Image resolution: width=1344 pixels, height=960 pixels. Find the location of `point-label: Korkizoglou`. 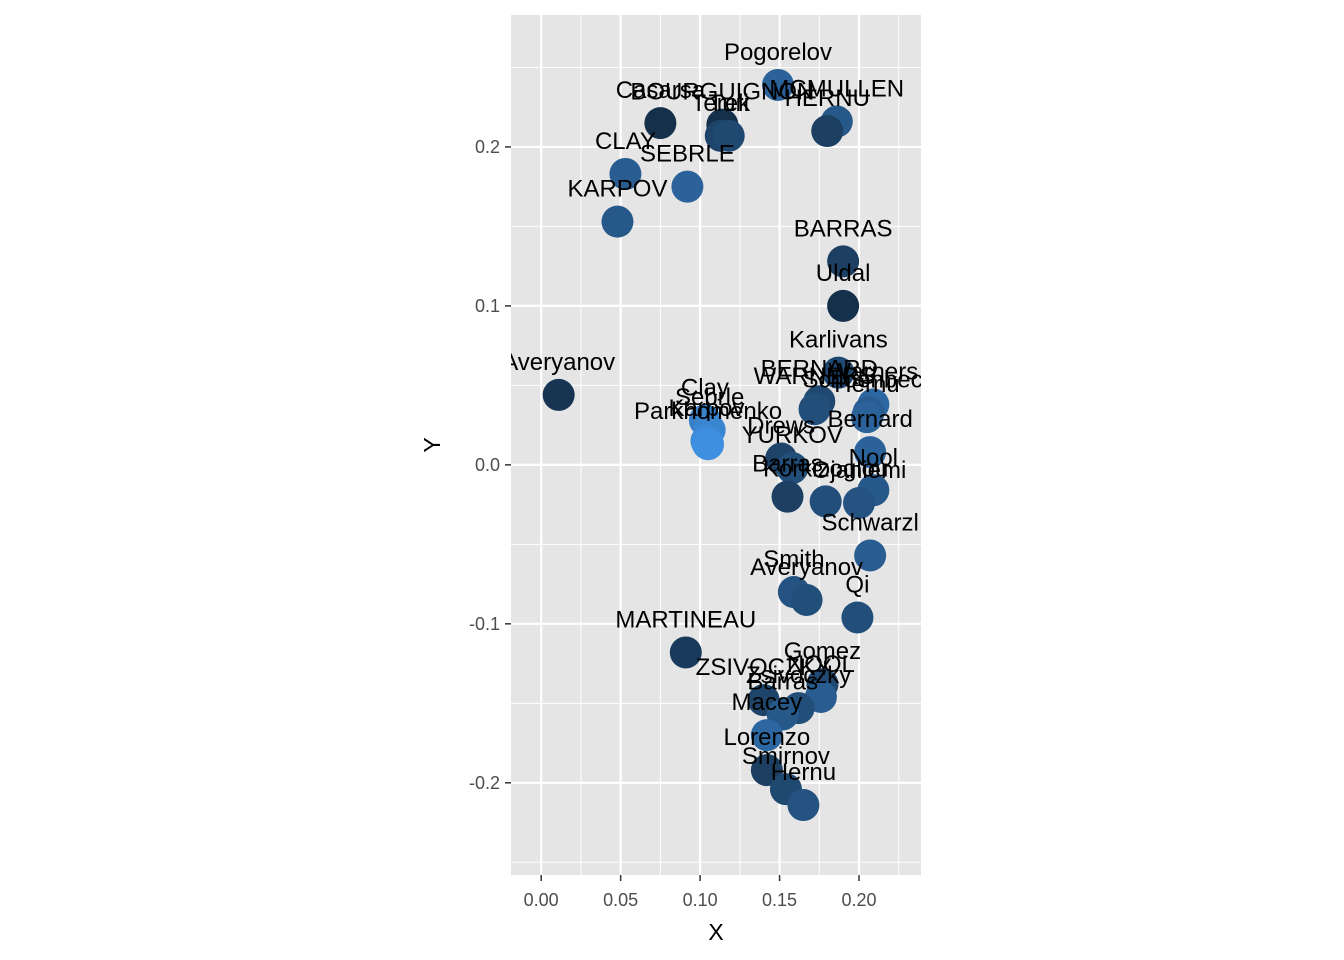

point-label: Korkizoglou is located at coordinates (825, 468).